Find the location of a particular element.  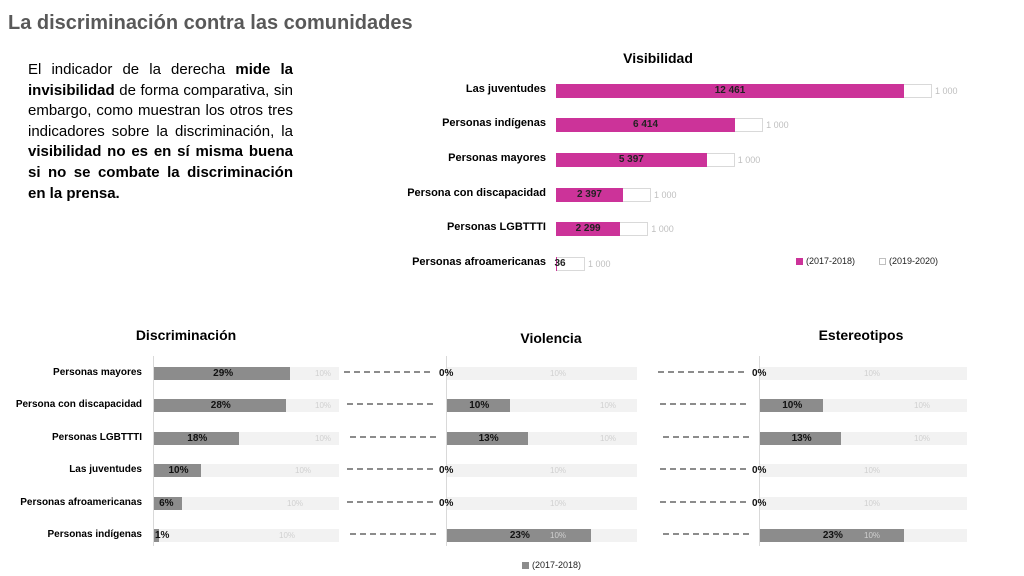

discriminacion-value-label: 29% is located at coordinates (223, 373).